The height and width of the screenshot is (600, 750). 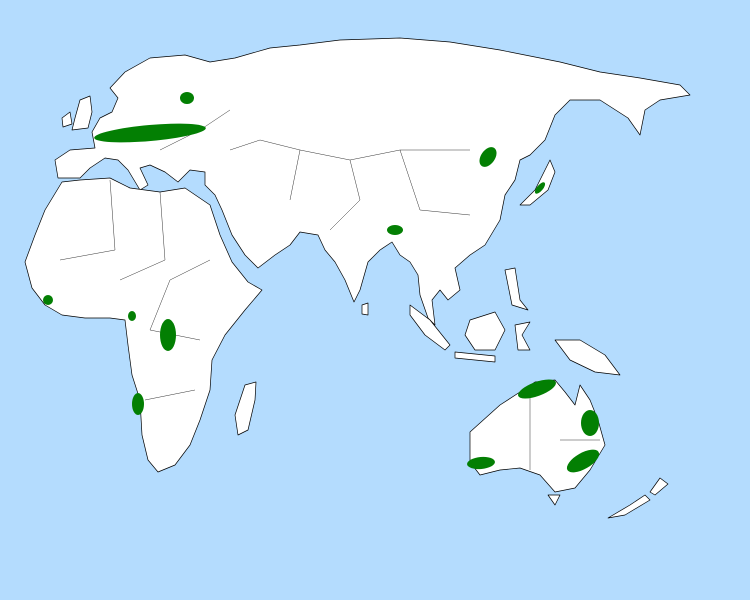 What do you see at coordinates (540, 188) in the screenshot?
I see `range-japan` at bounding box center [540, 188].